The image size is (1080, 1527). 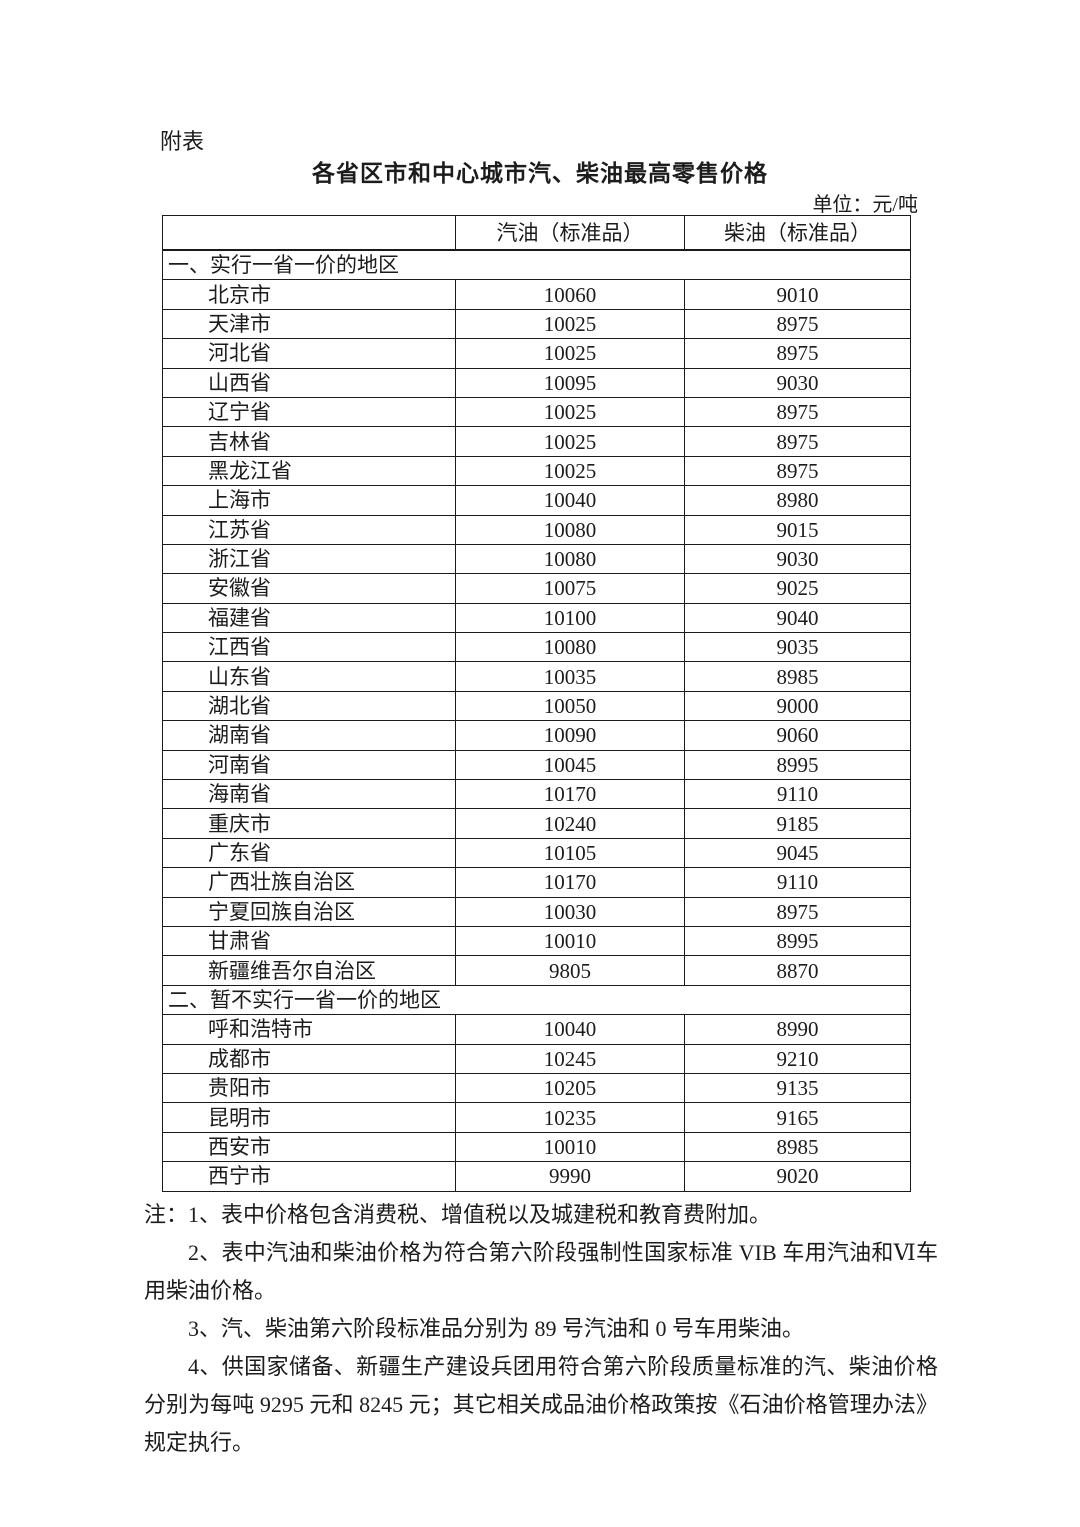 I want to click on region-name: 天津市, so click(x=309, y=324).